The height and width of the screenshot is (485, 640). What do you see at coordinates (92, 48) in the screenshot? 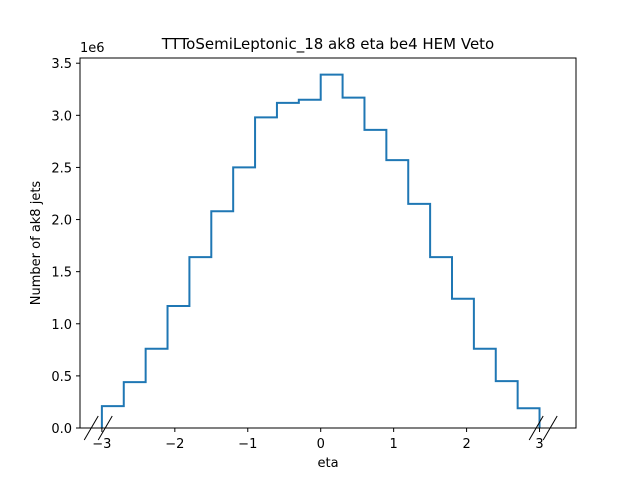
I see `y-axis-offset-text: 1e6` at bounding box center [92, 48].